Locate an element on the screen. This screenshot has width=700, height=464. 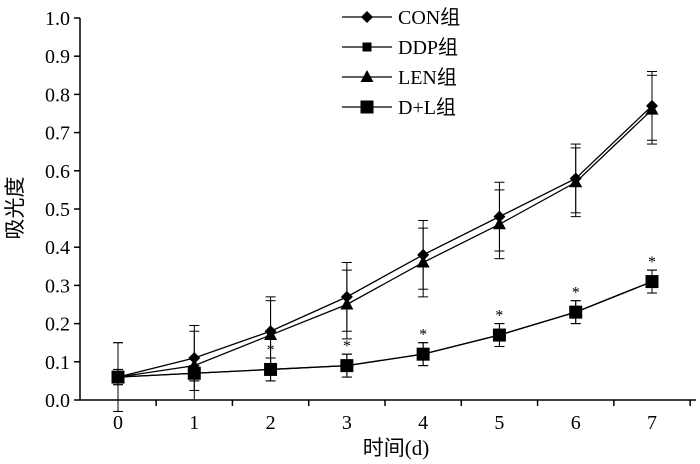
y-axis-title: 吸光度 is located at coordinates (15, 208).